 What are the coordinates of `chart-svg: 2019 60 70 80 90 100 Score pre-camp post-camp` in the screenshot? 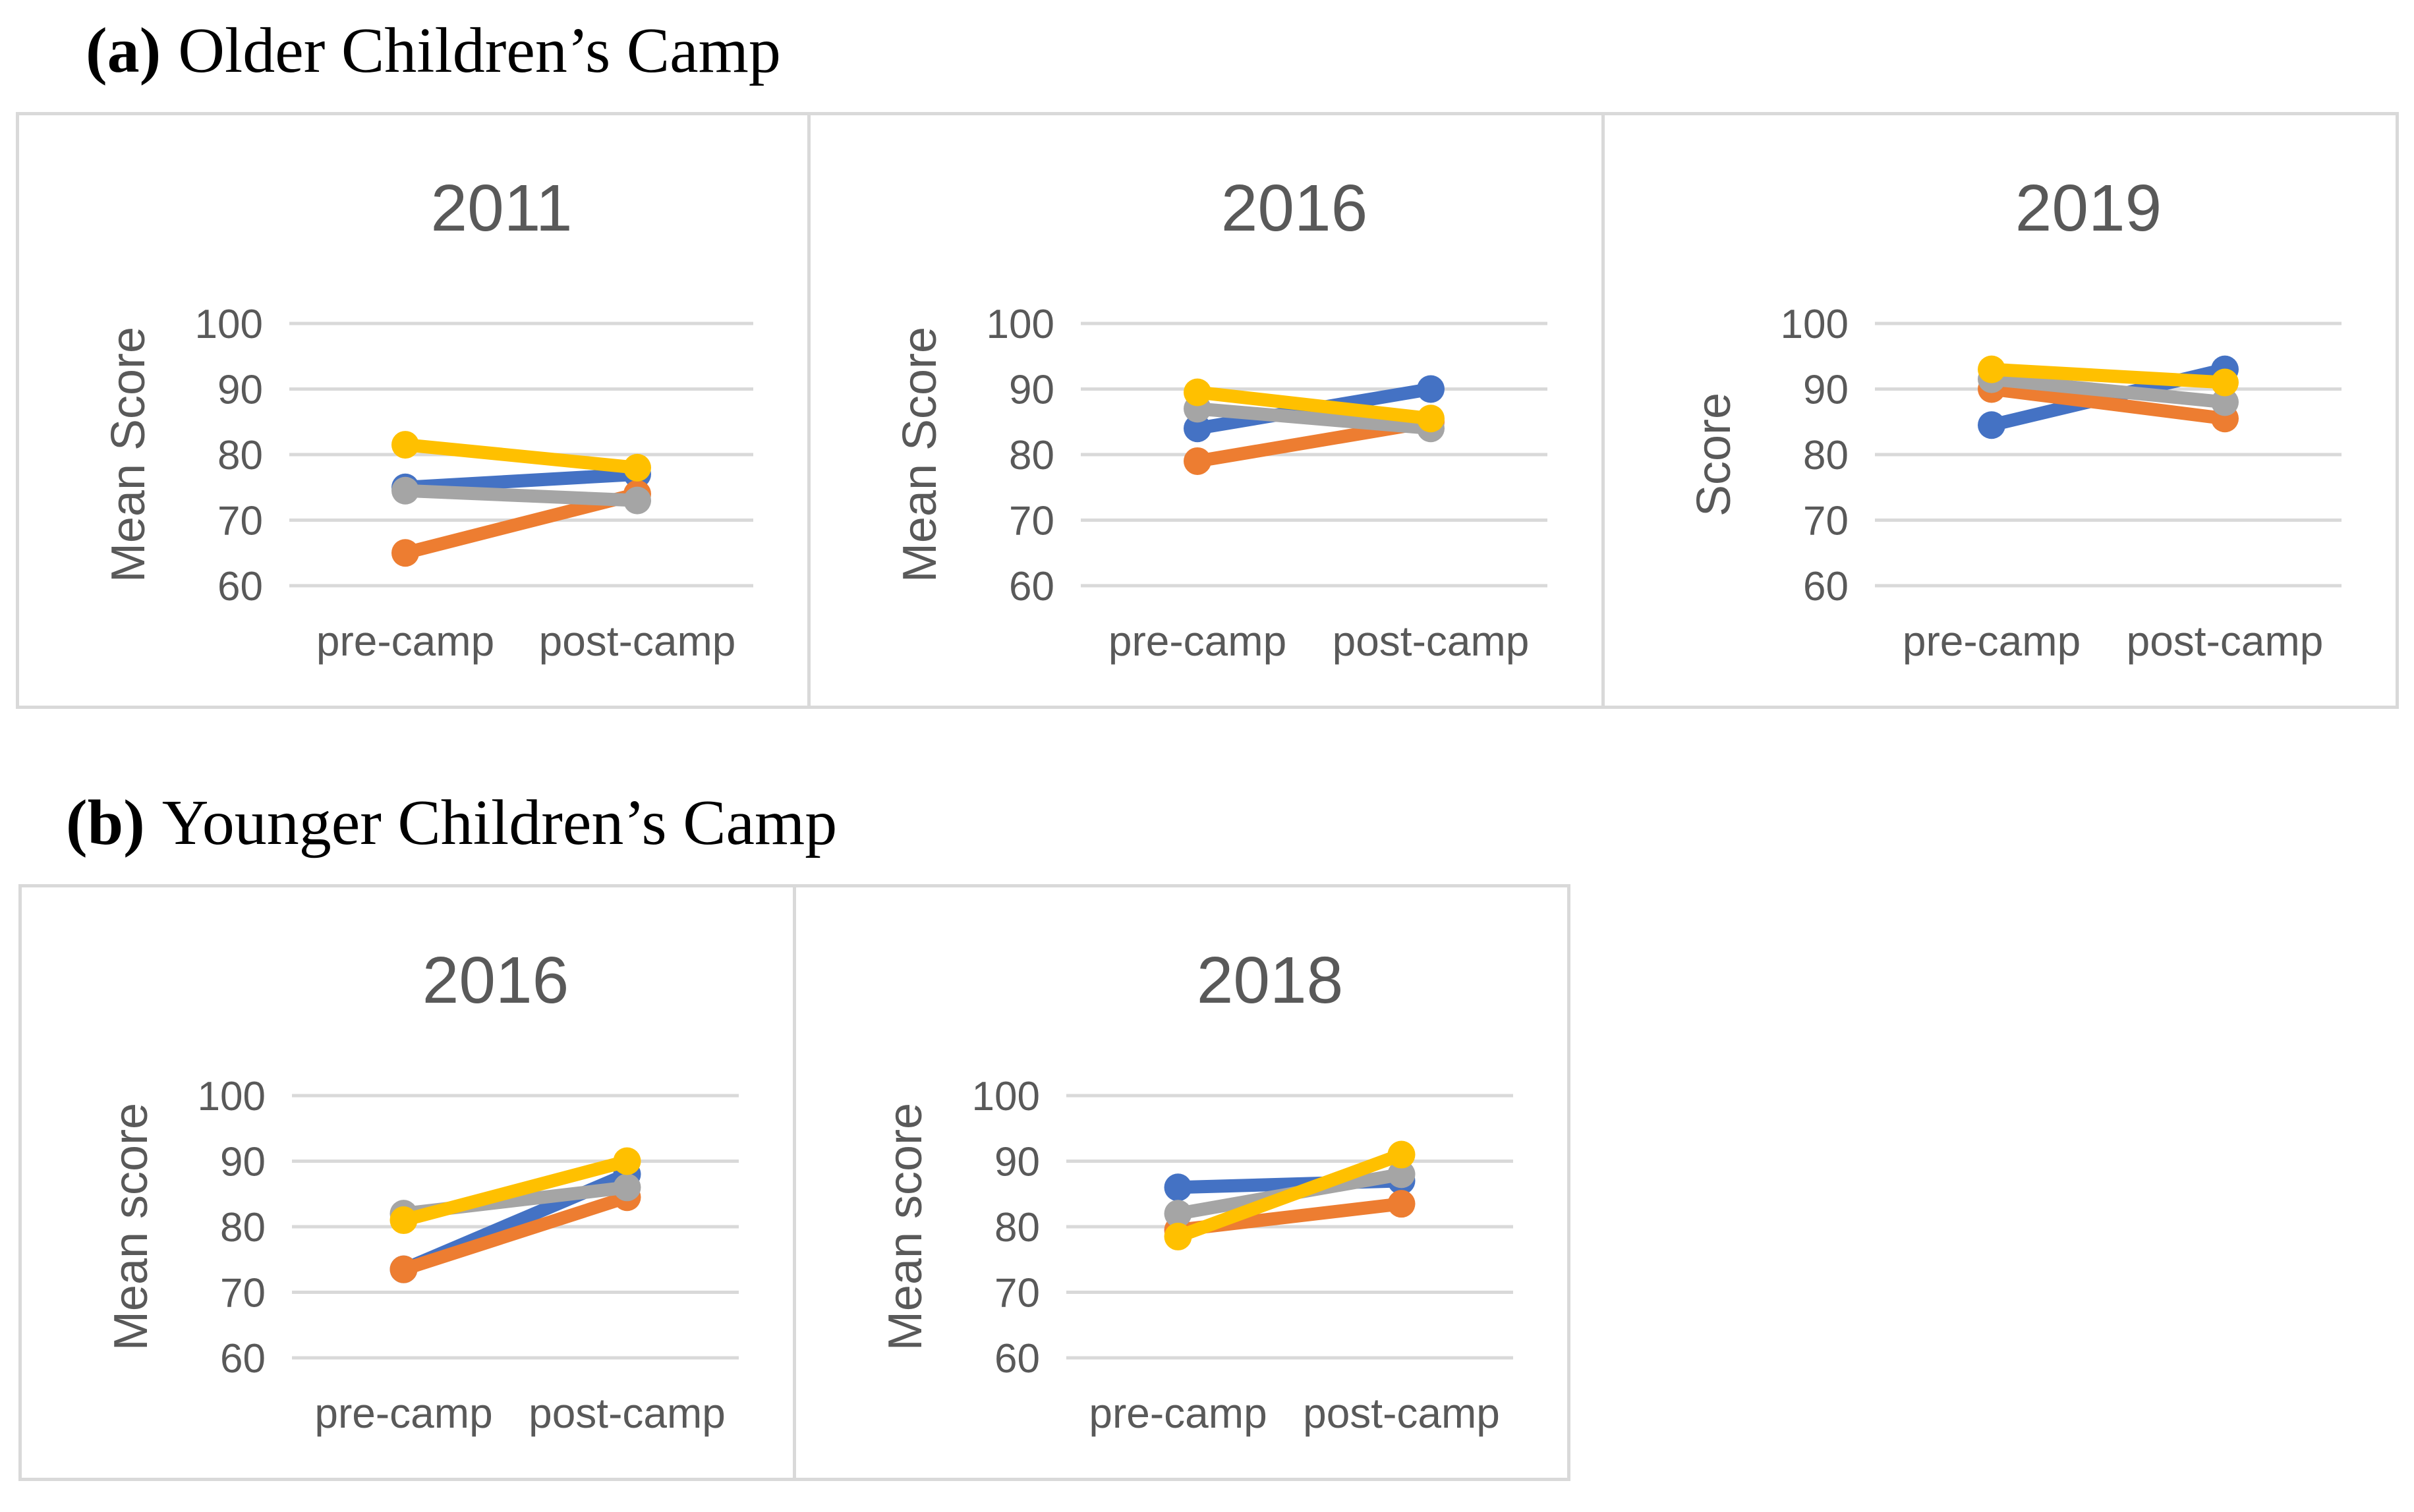 It's located at (2015, 418).